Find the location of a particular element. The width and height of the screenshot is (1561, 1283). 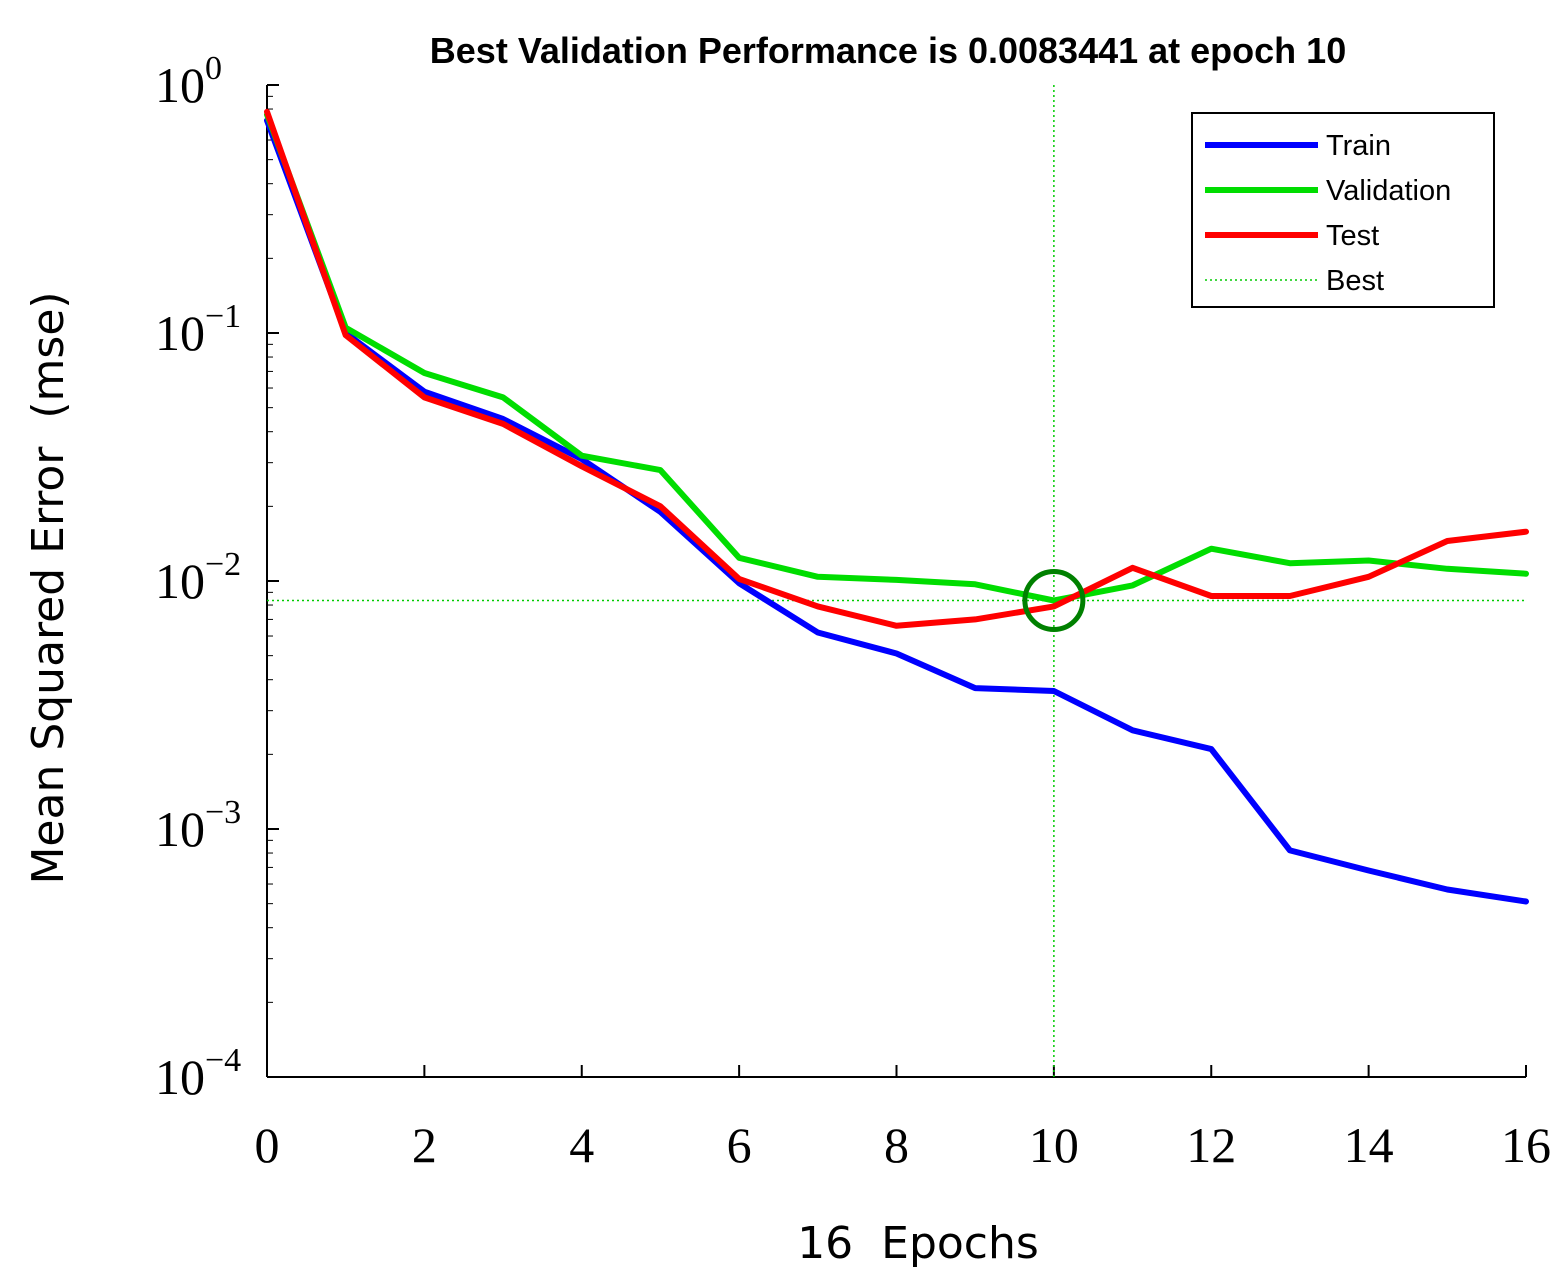

y-axis-label: Mean Squared Error (mse) is located at coordinates (48, 587).